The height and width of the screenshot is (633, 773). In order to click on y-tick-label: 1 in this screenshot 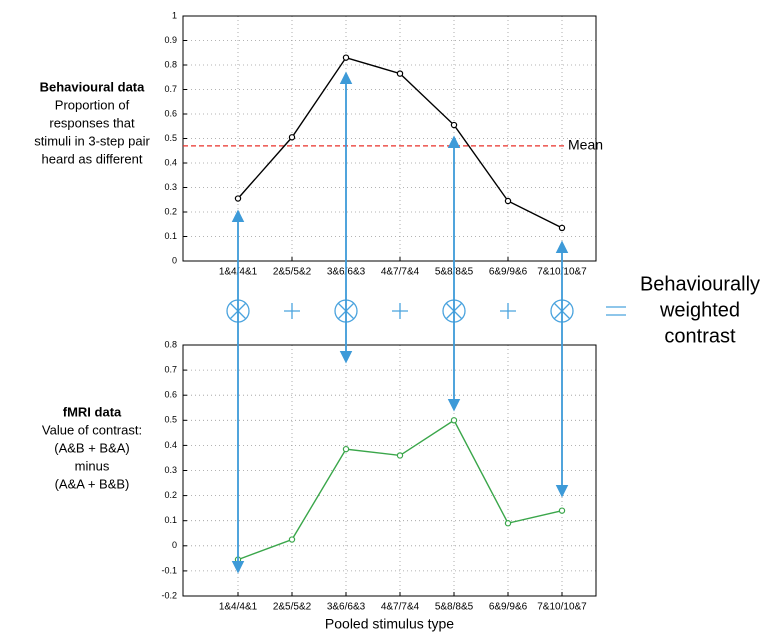, I will do `click(174, 15)`.